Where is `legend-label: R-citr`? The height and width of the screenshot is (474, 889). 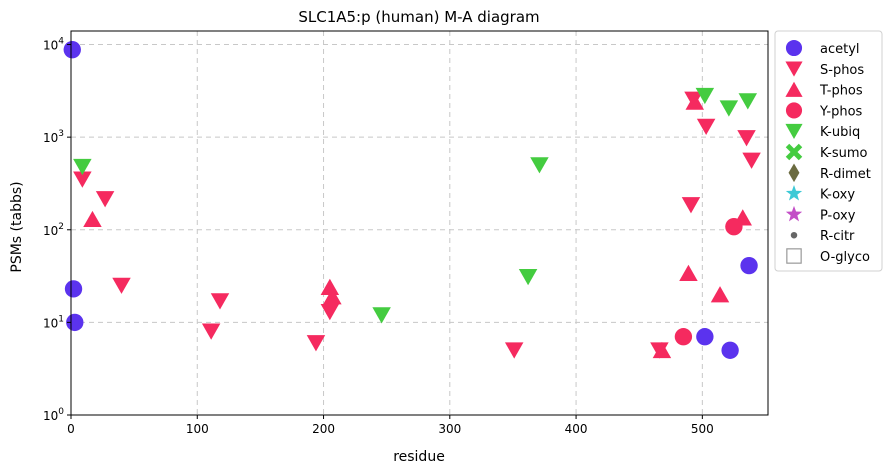 legend-label: R-citr is located at coordinates (837, 236).